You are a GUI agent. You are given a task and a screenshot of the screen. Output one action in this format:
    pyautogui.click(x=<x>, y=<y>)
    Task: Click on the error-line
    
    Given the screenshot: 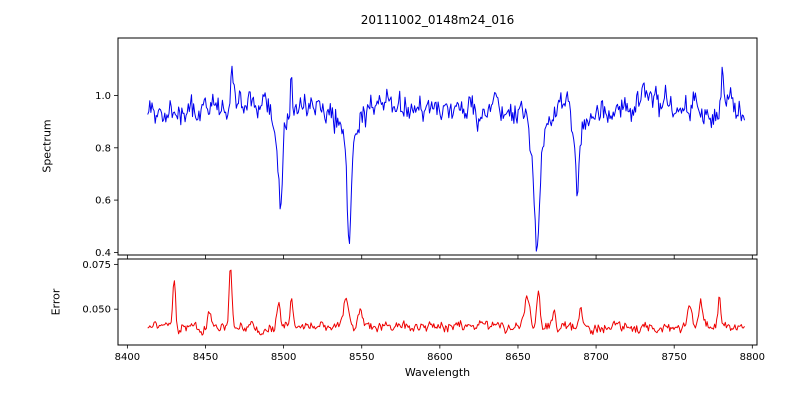 What is the action you would take?
    pyautogui.click(x=446, y=302)
    